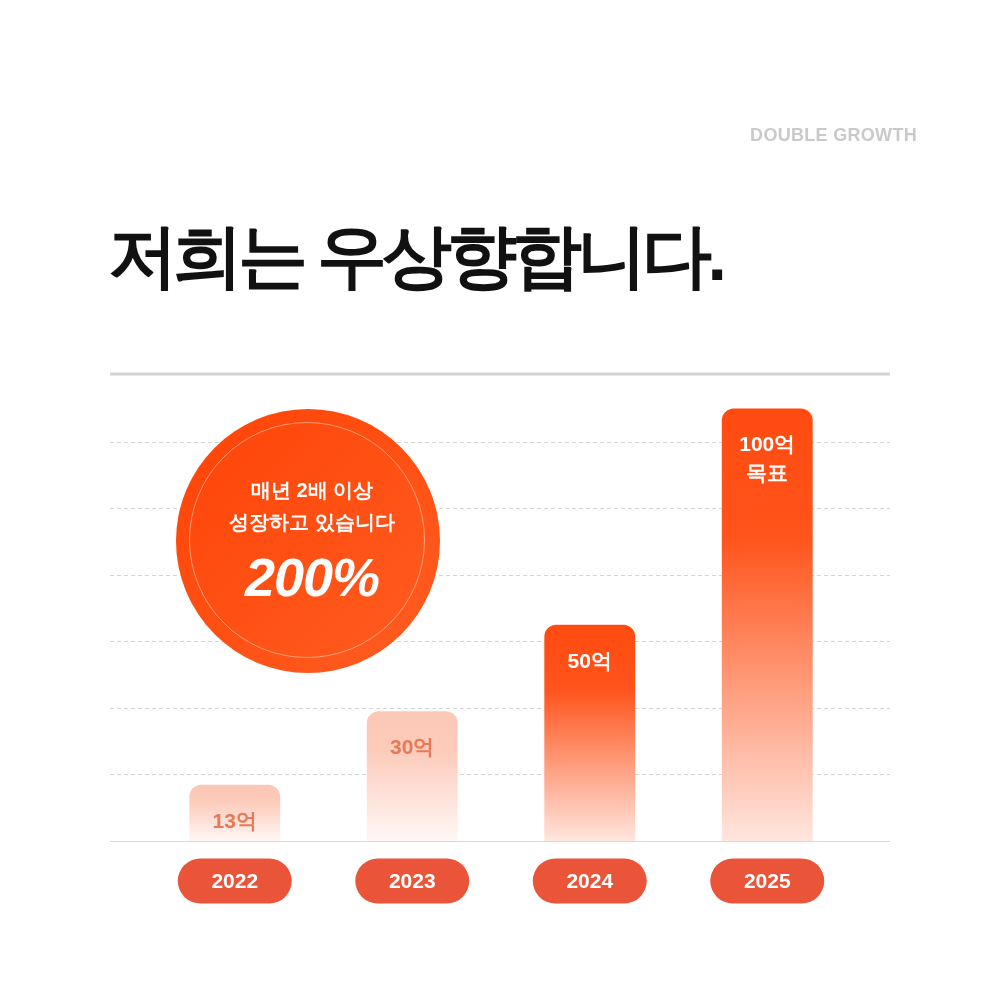 This screenshot has width=1000, height=1004. I want to click on data-label: 100억 목표, so click(767, 458).